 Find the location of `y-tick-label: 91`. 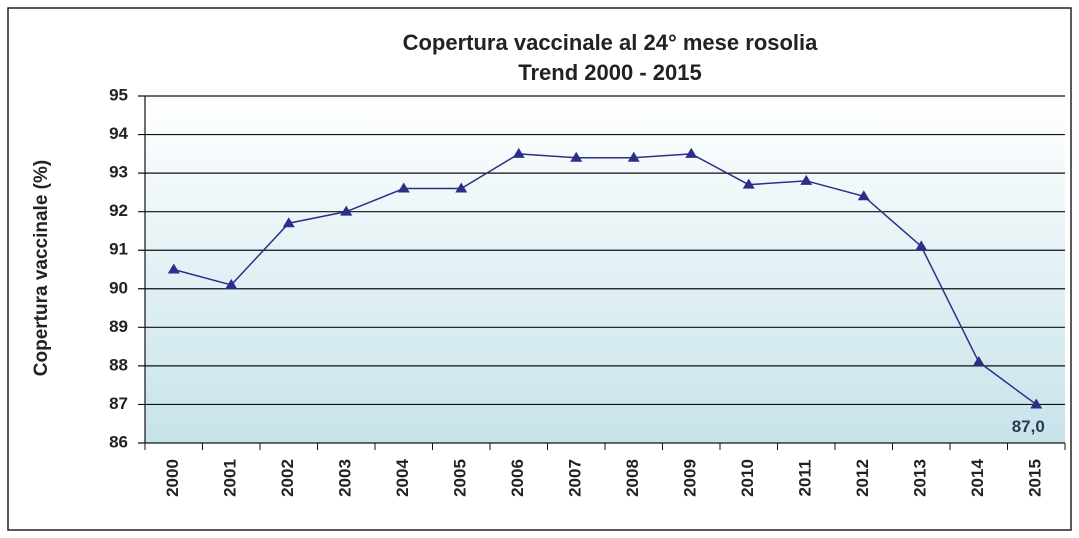

y-tick-label: 91 is located at coordinates (118, 249).